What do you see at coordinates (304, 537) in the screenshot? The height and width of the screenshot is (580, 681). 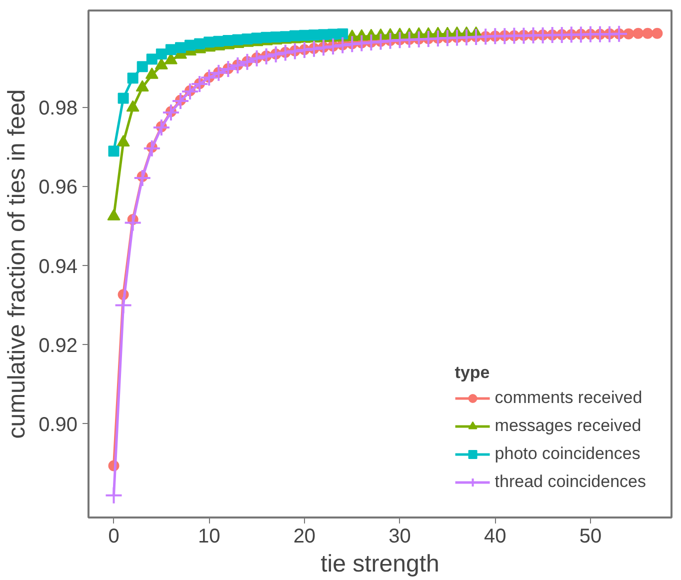 I see `x-tick-label: 20` at bounding box center [304, 537].